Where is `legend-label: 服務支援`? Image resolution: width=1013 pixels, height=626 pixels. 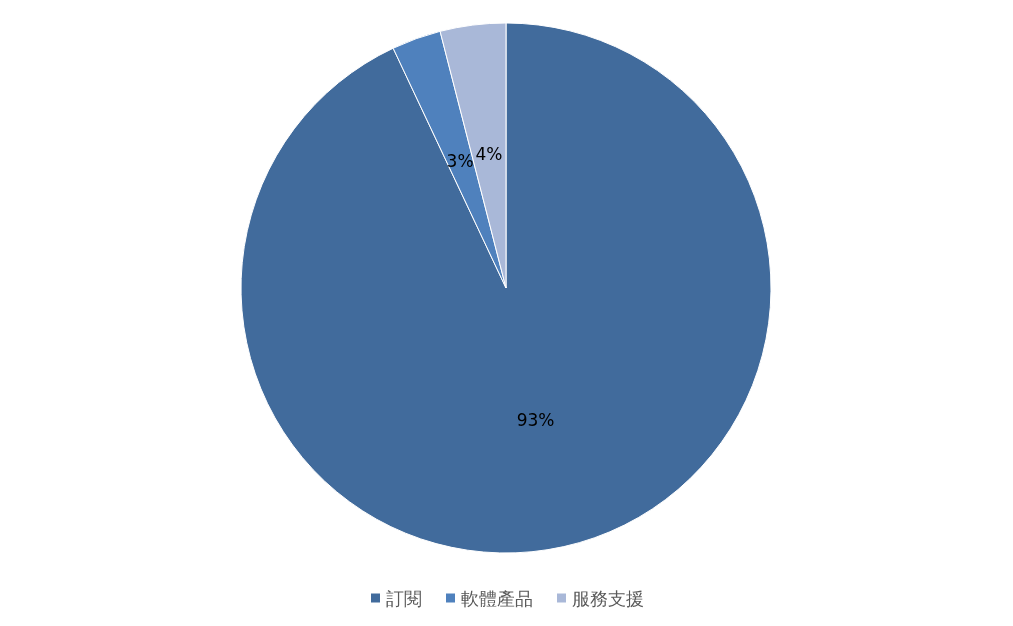 legend-label: 服務支援 is located at coordinates (608, 598).